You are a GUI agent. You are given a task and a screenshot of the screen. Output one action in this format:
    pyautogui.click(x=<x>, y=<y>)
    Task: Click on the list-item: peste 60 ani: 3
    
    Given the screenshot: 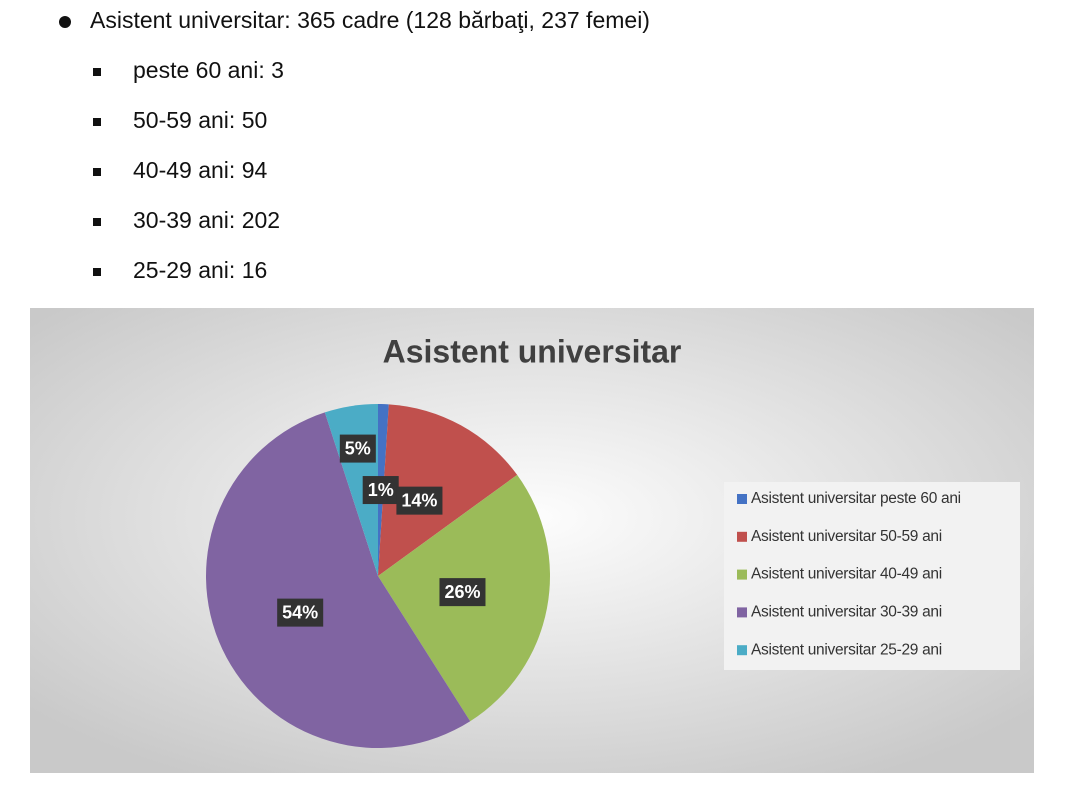 What is the action you would take?
    pyautogui.click(x=208, y=70)
    